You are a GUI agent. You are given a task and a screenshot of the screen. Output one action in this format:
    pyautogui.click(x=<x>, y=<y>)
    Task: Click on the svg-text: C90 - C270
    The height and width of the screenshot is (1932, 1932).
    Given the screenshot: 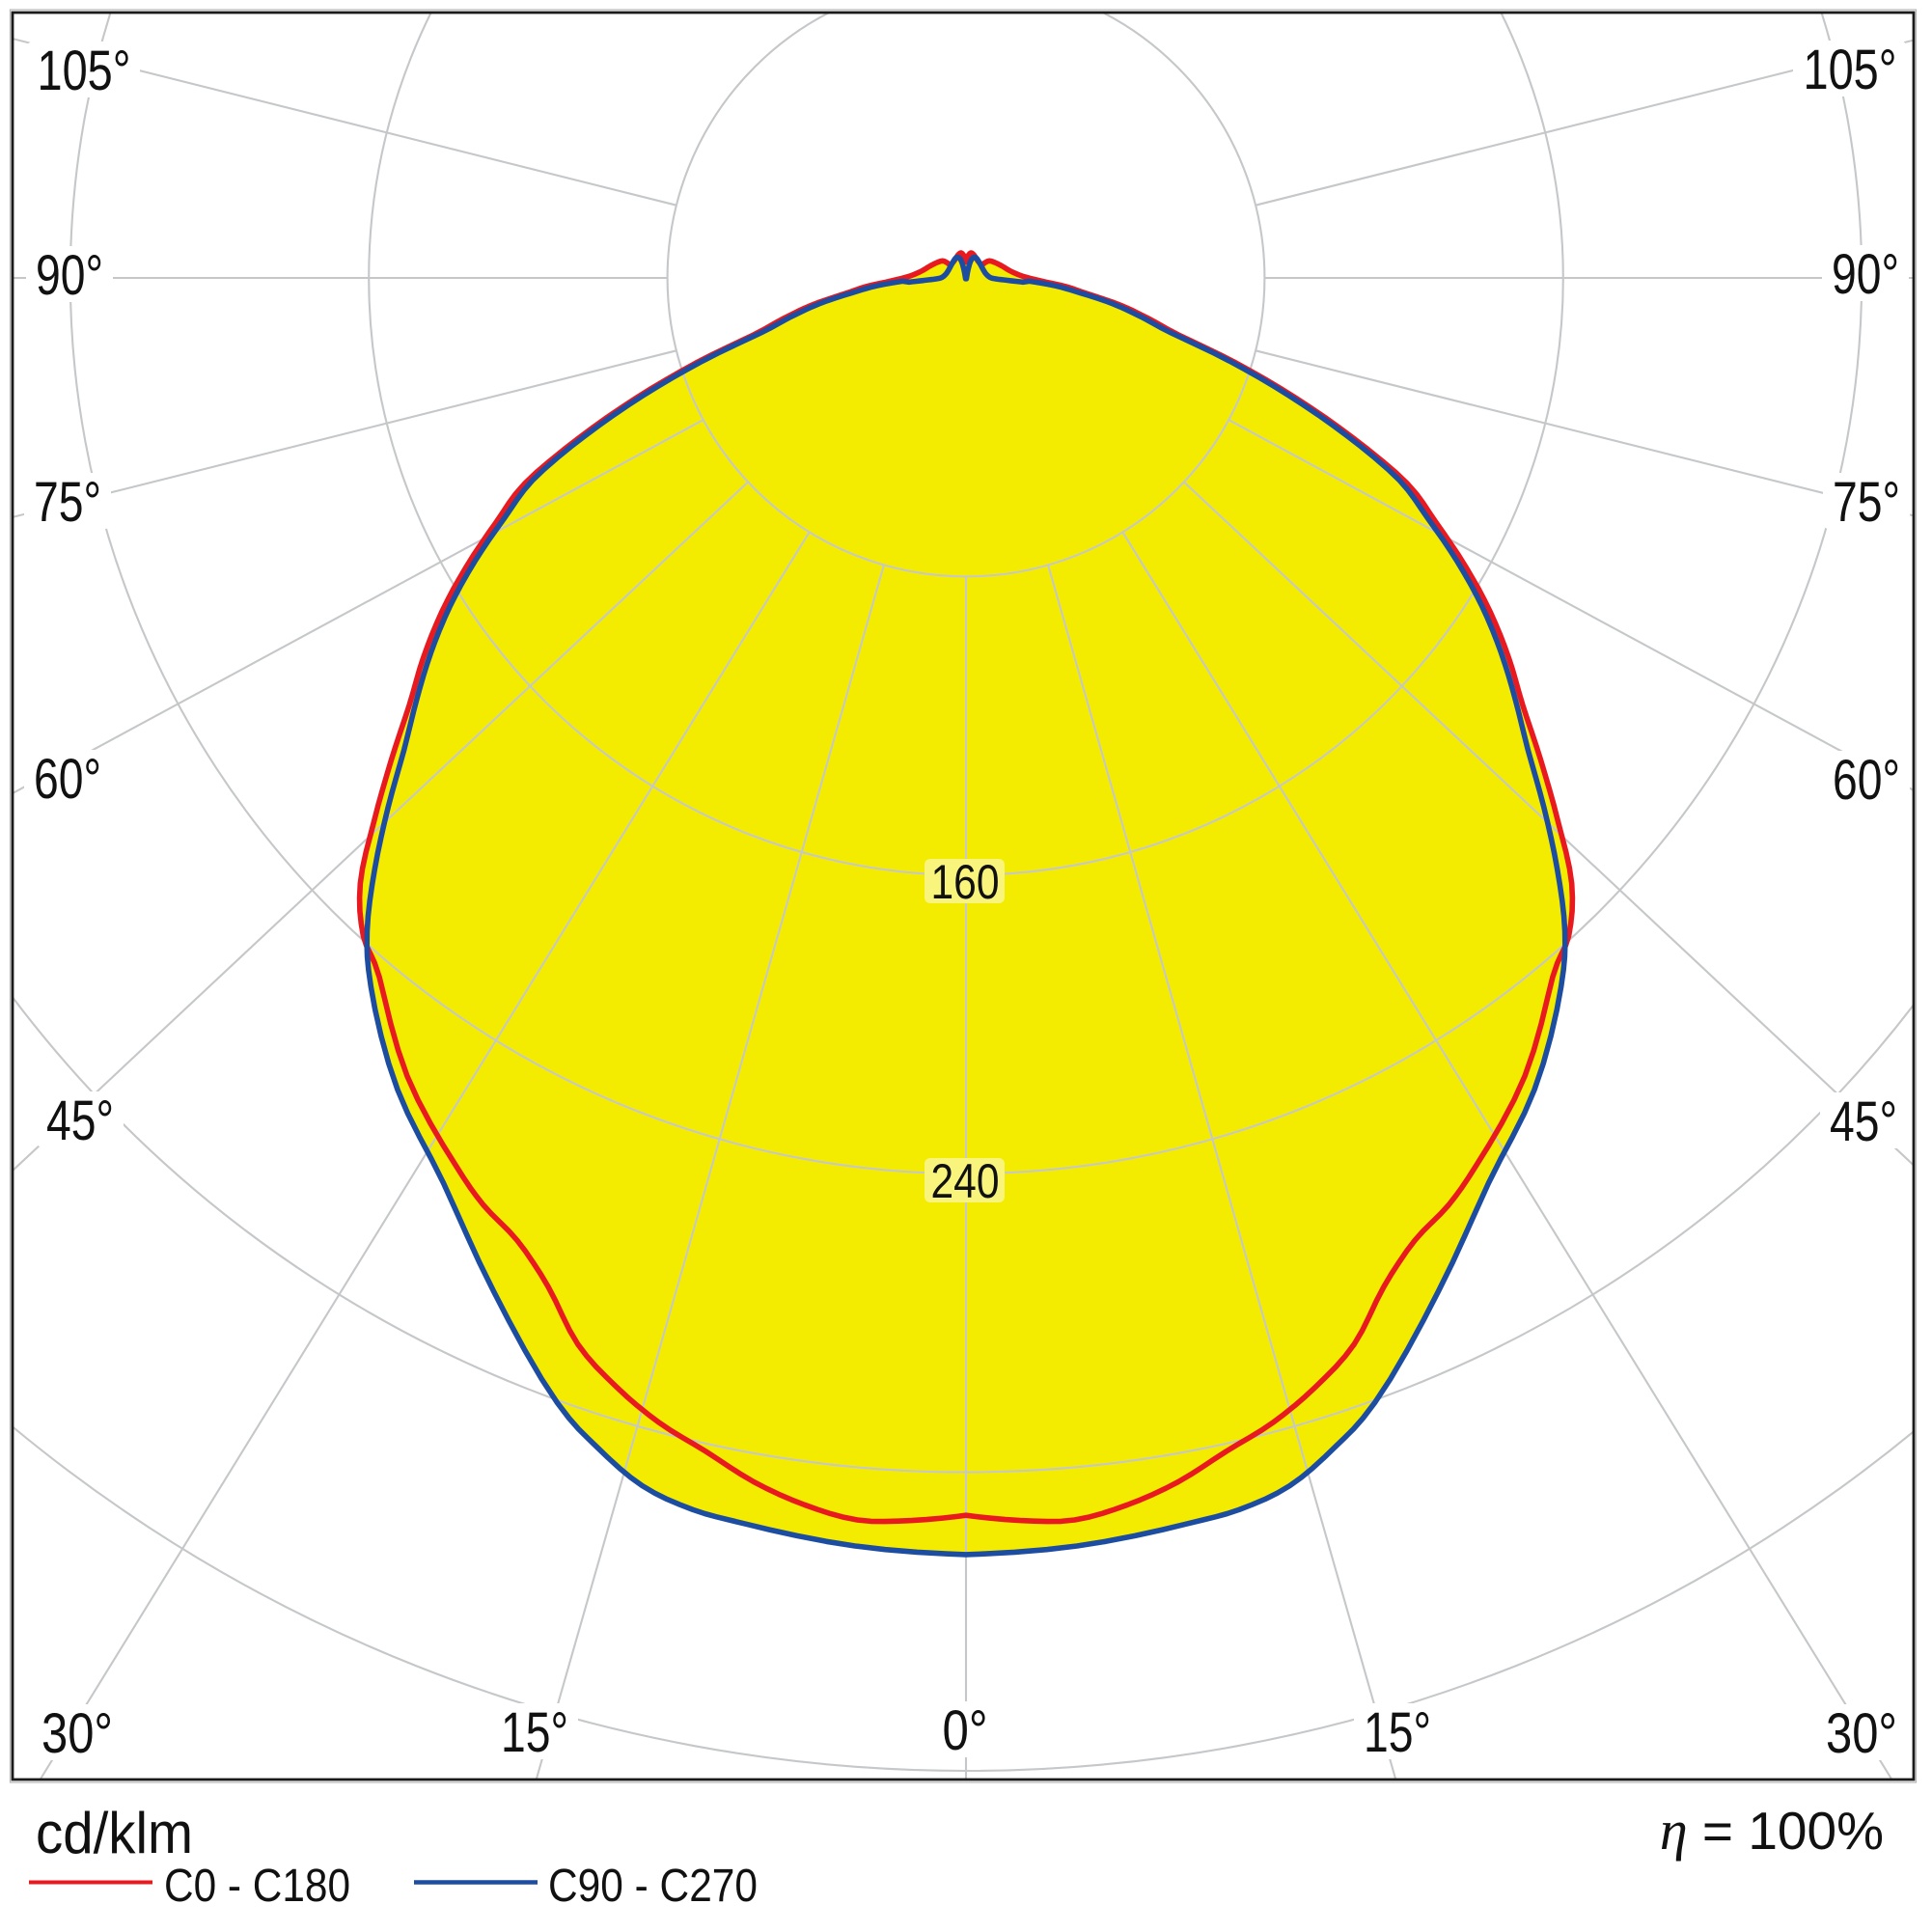 What is the action you would take?
    pyautogui.click(x=653, y=1886)
    